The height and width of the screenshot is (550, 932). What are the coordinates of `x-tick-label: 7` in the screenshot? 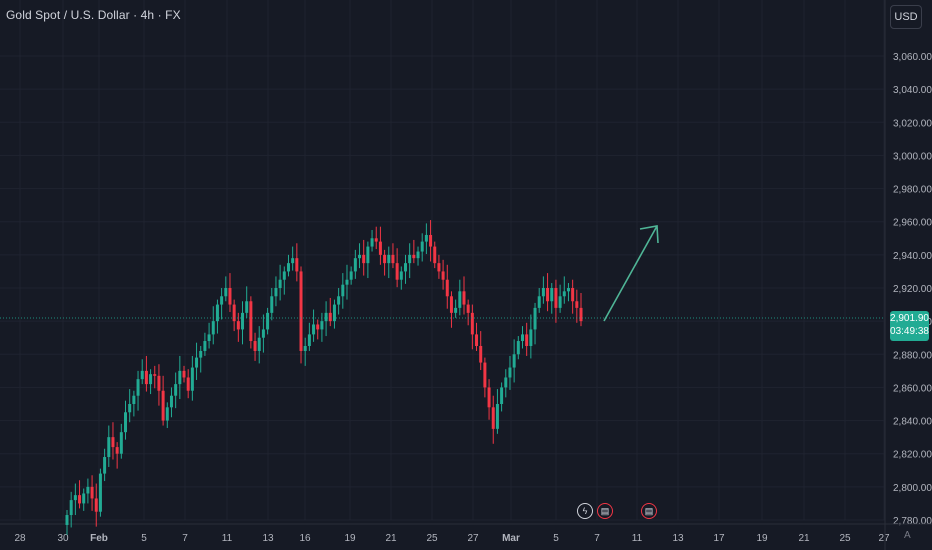 It's located at (185, 538).